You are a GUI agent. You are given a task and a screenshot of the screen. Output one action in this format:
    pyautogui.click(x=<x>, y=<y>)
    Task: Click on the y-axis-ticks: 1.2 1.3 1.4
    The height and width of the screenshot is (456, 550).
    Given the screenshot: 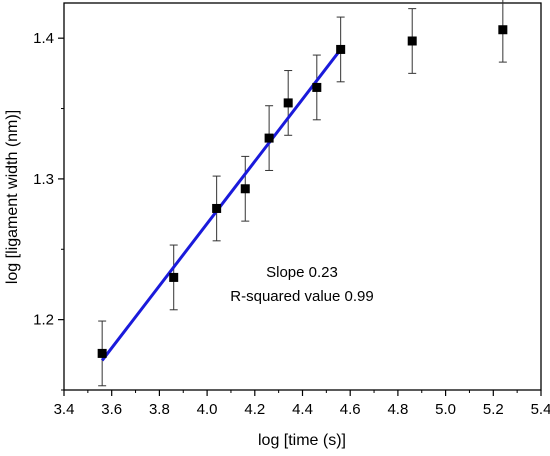 What is the action you would take?
    pyautogui.click(x=48, y=210)
    